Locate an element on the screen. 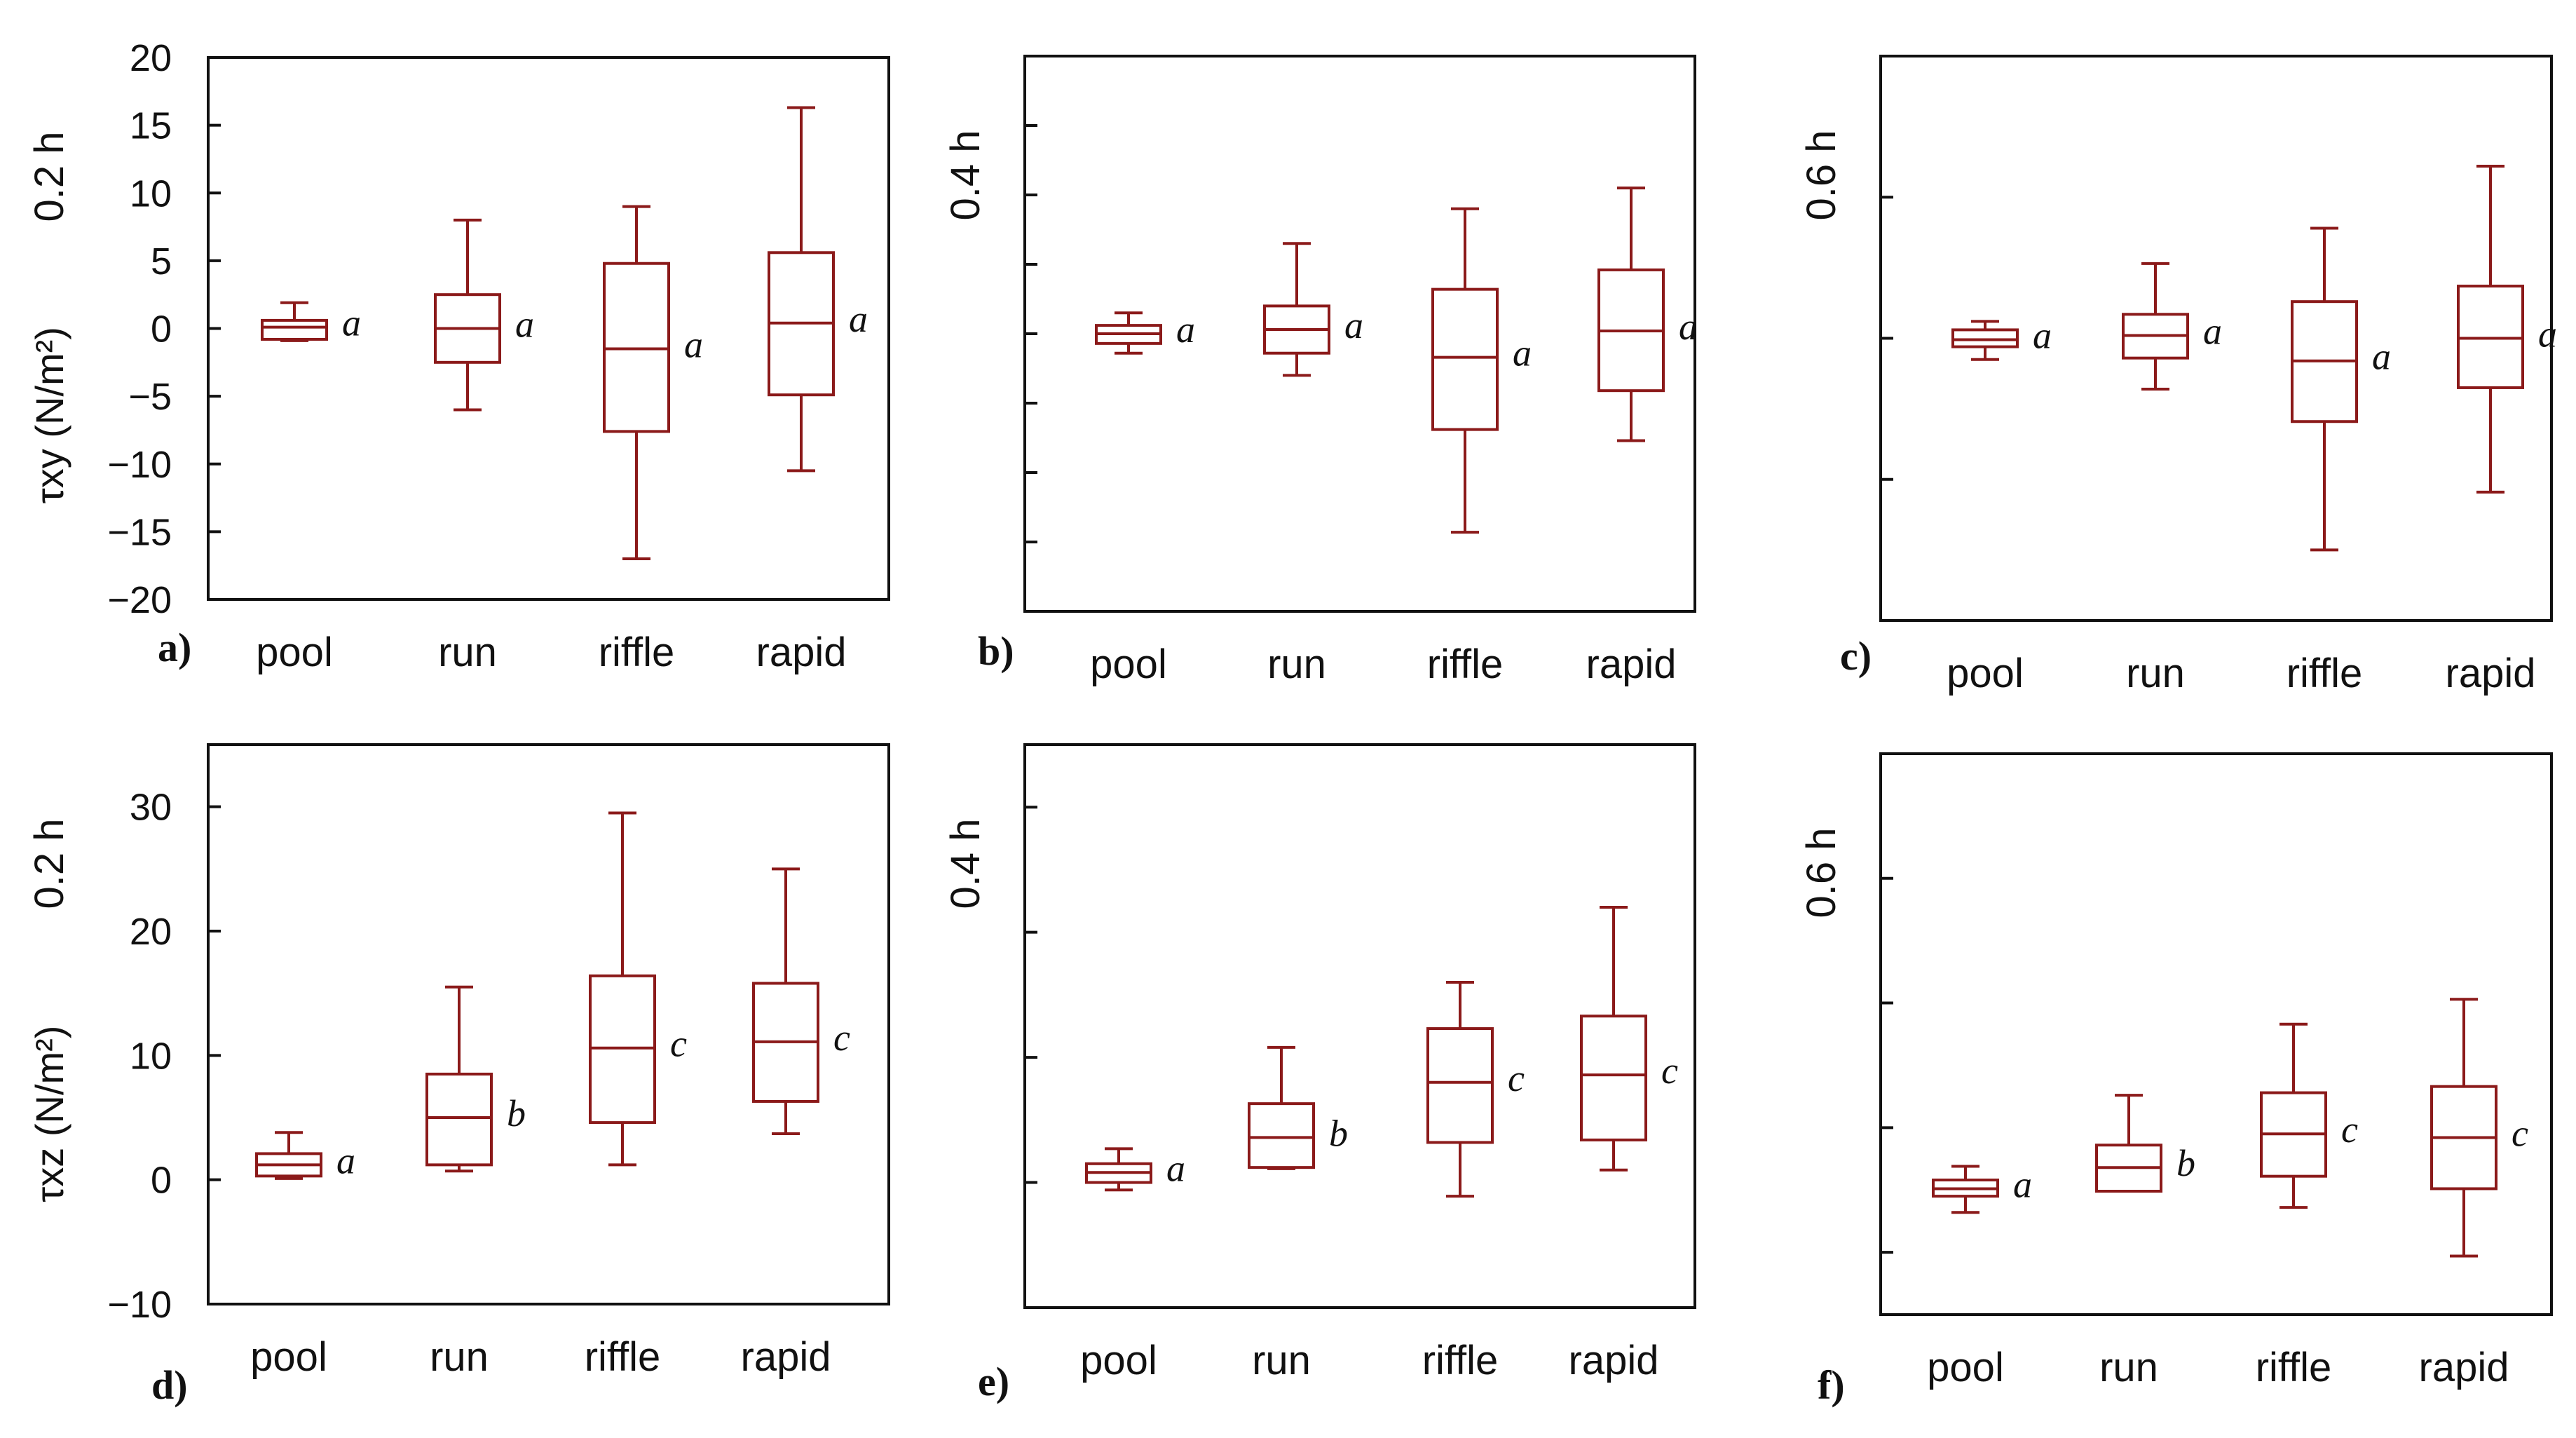 The image size is (2576, 1438). panel-f: a pool b run c riffle c rapid f) 0.6 h is located at coordinates (2176, 1080).